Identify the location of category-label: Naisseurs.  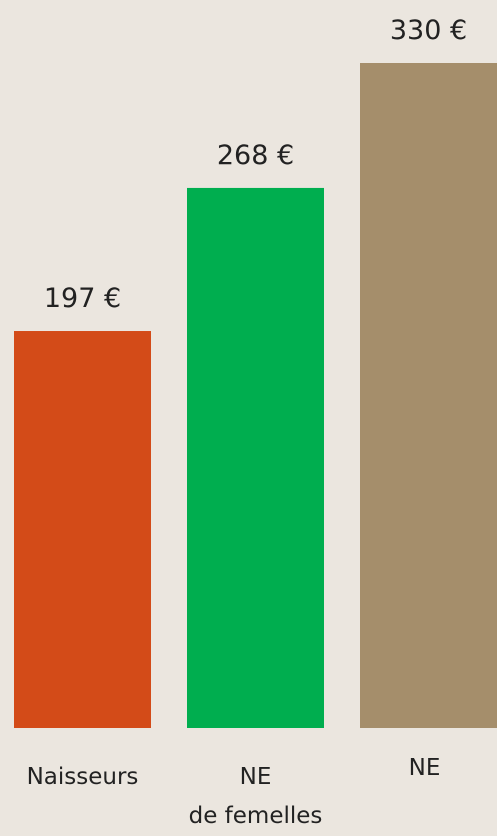
(83, 777).